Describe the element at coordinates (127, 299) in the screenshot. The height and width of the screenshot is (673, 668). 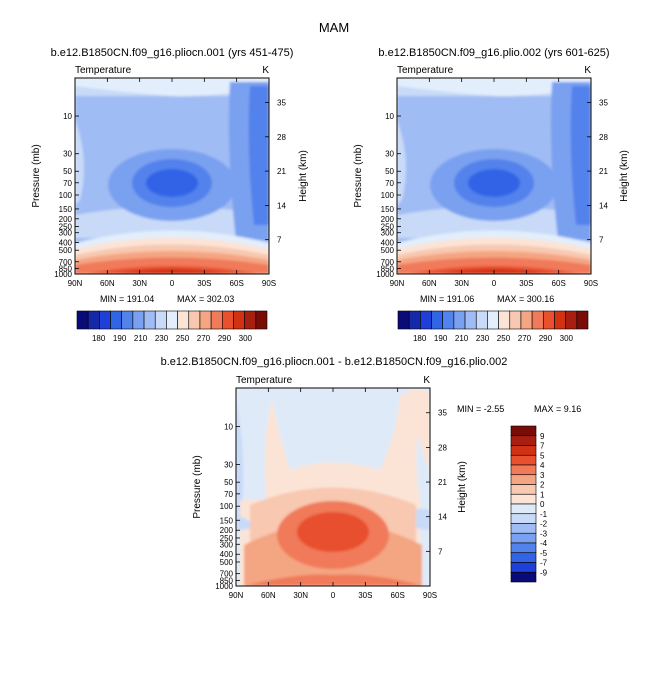
I see `panel-a-min-label: MIN = 191.04` at that location.